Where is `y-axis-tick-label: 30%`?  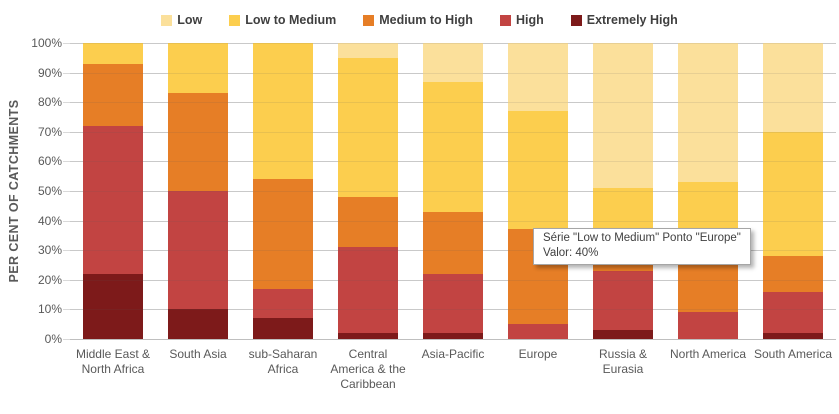 y-axis-tick-label: 30% is located at coordinates (49, 250).